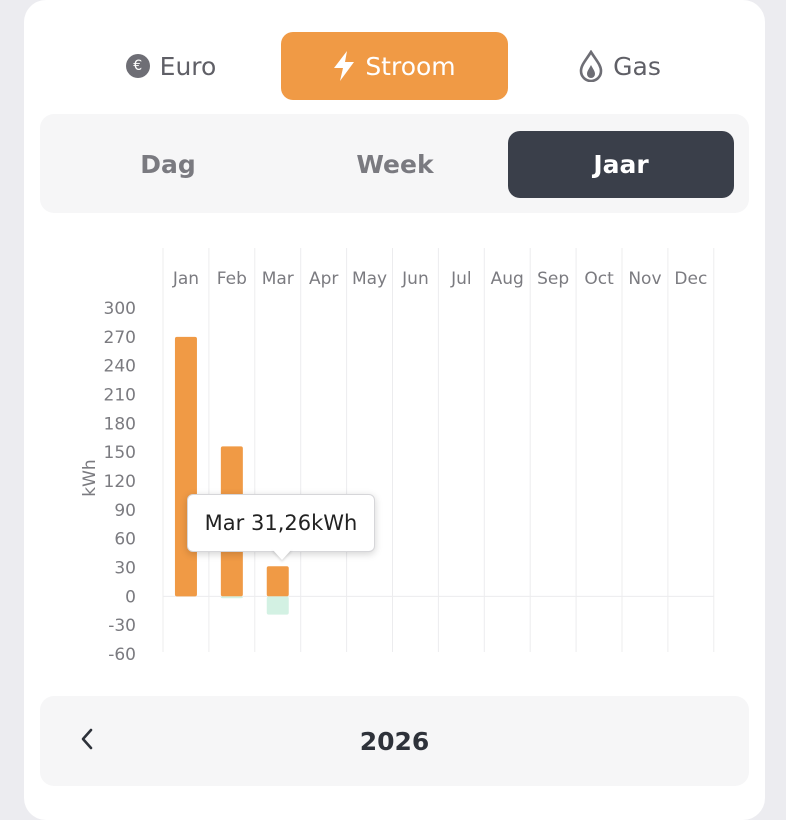 The image size is (786, 820). I want to click on previous-year-button, so click(87, 741).